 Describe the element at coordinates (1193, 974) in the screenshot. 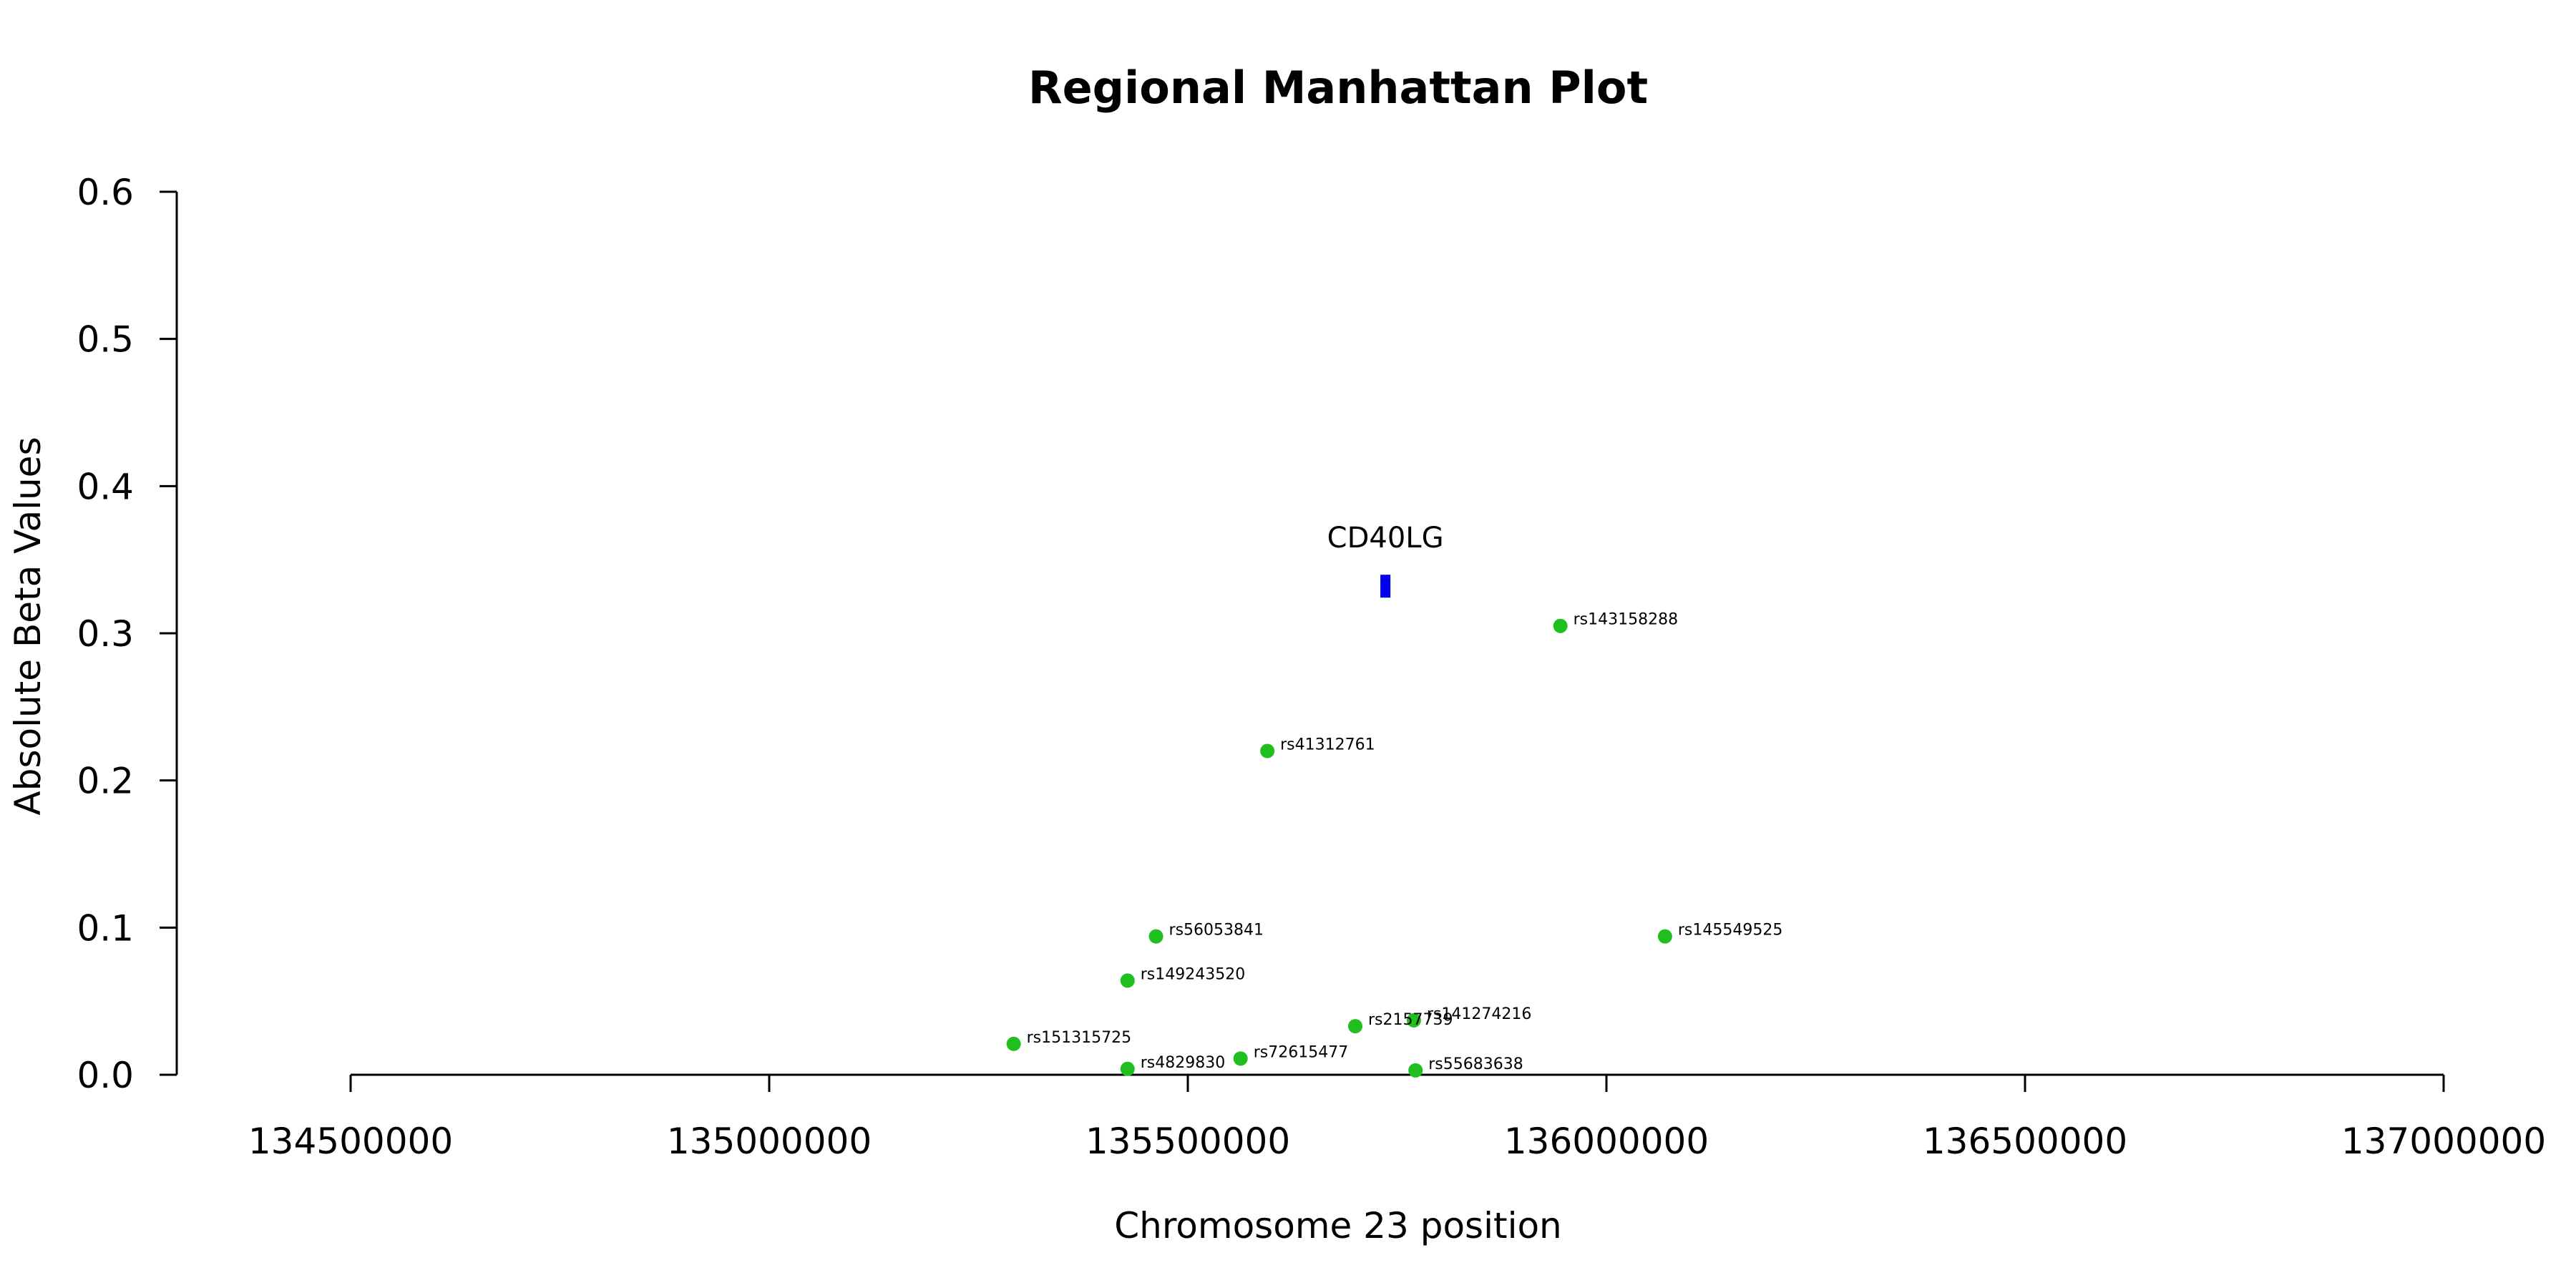

I see `snp-label: rs149243520` at that location.